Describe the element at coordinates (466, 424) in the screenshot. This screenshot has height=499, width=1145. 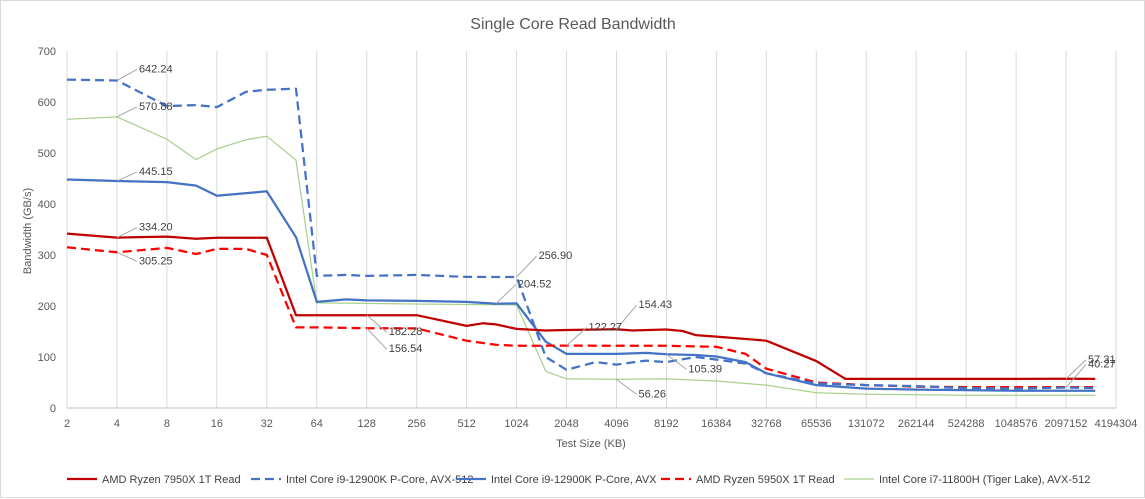
I see `x-tick-label: 512` at that location.